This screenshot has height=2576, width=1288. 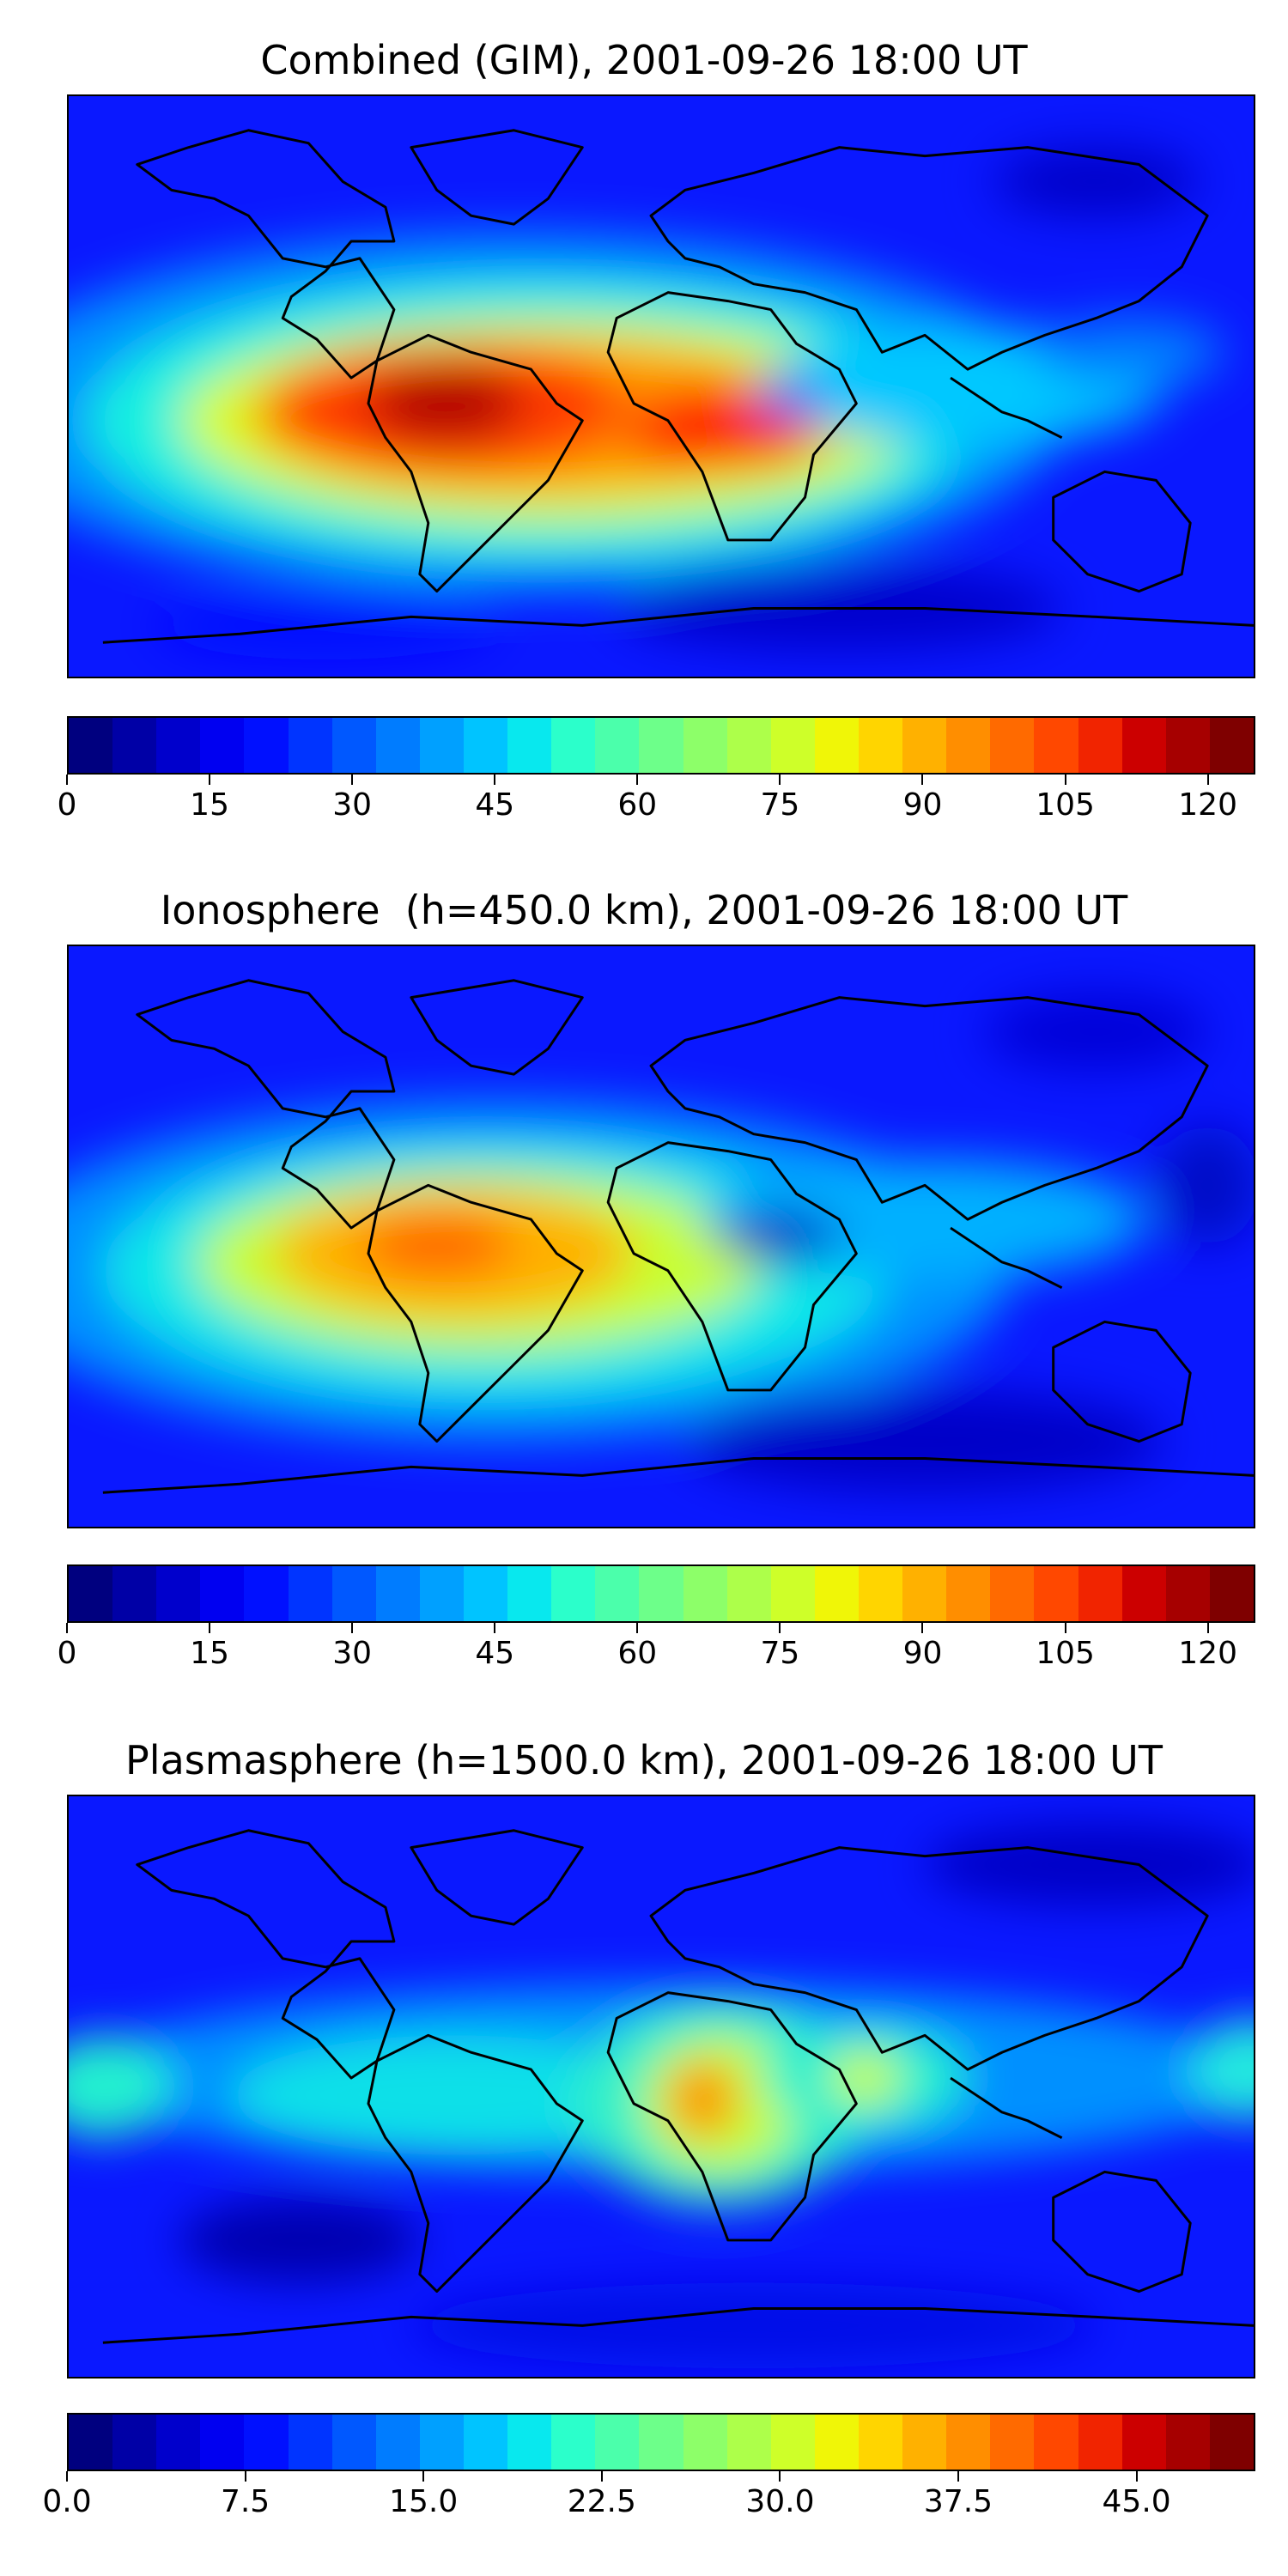 I want to click on colorbar-tick-label: 37.5, so click(x=958, y=2501).